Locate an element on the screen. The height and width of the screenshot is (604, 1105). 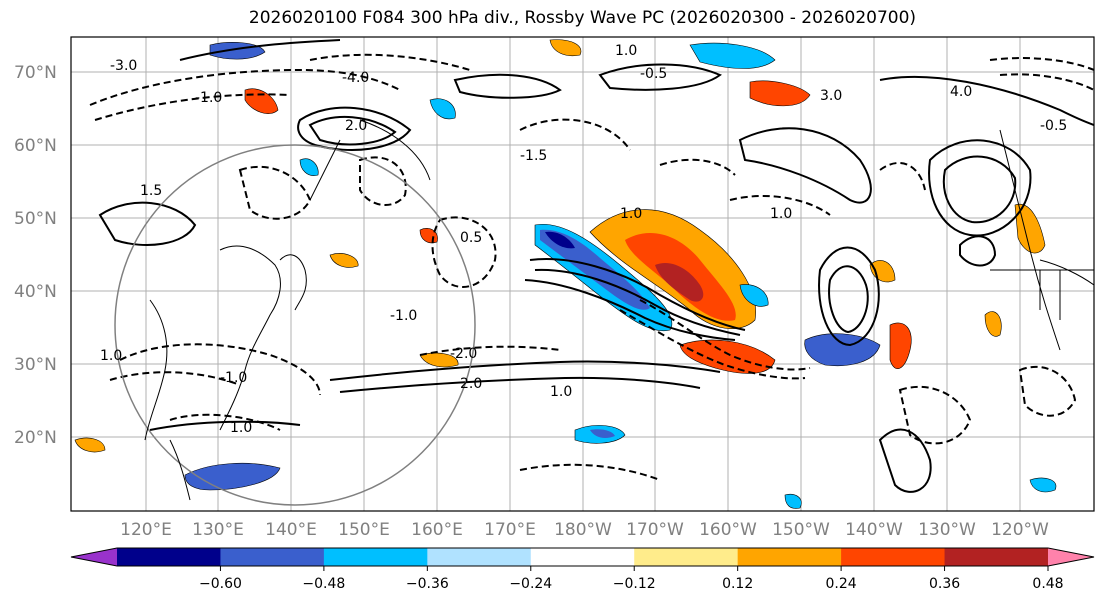
colorbar-extend-high is located at coordinates (1071, 557).